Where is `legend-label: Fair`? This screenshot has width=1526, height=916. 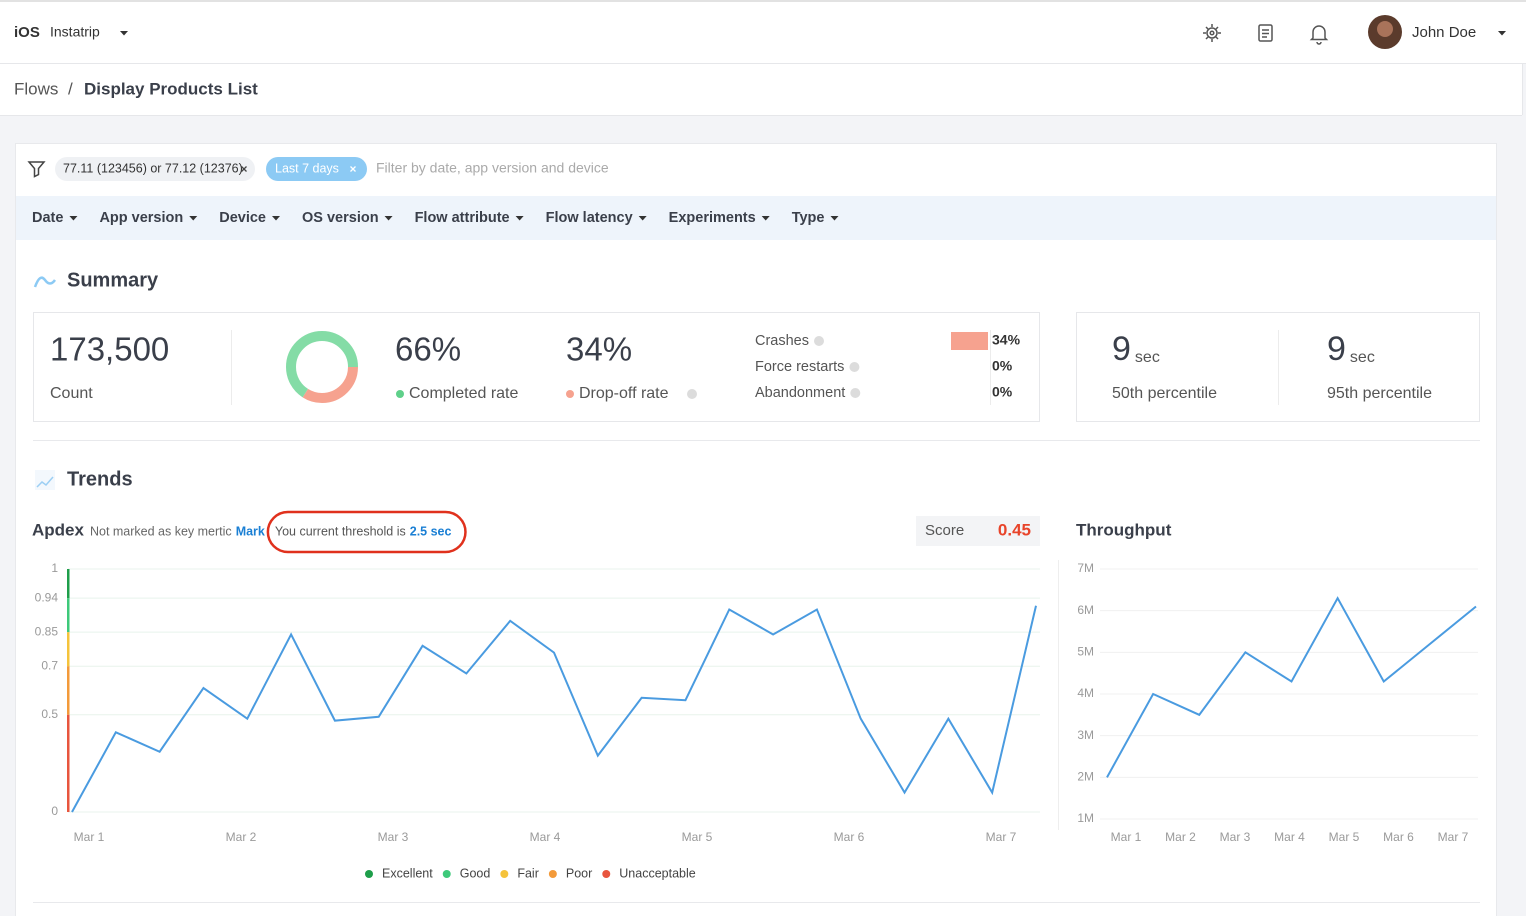 legend-label: Fair is located at coordinates (528, 873).